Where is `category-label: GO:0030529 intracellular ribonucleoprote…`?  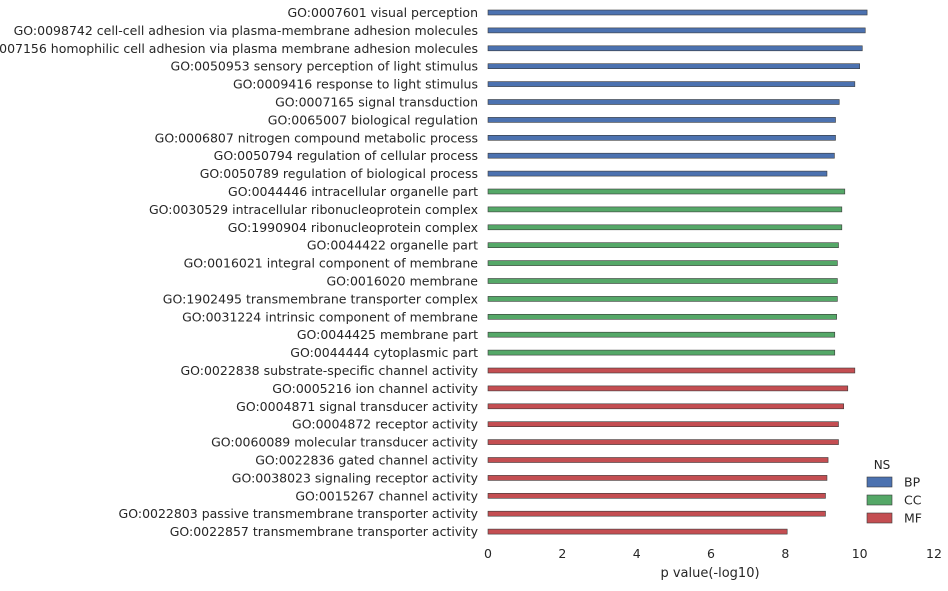 category-label: GO:0030529 intracellular ribonucleoprote… is located at coordinates (313, 209).